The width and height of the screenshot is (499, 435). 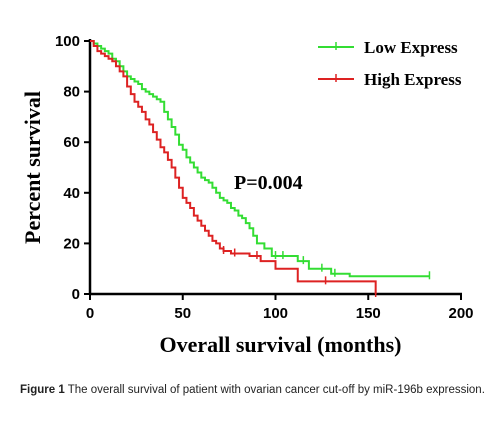 I want to click on x-tick-label: 200, so click(x=460, y=313).